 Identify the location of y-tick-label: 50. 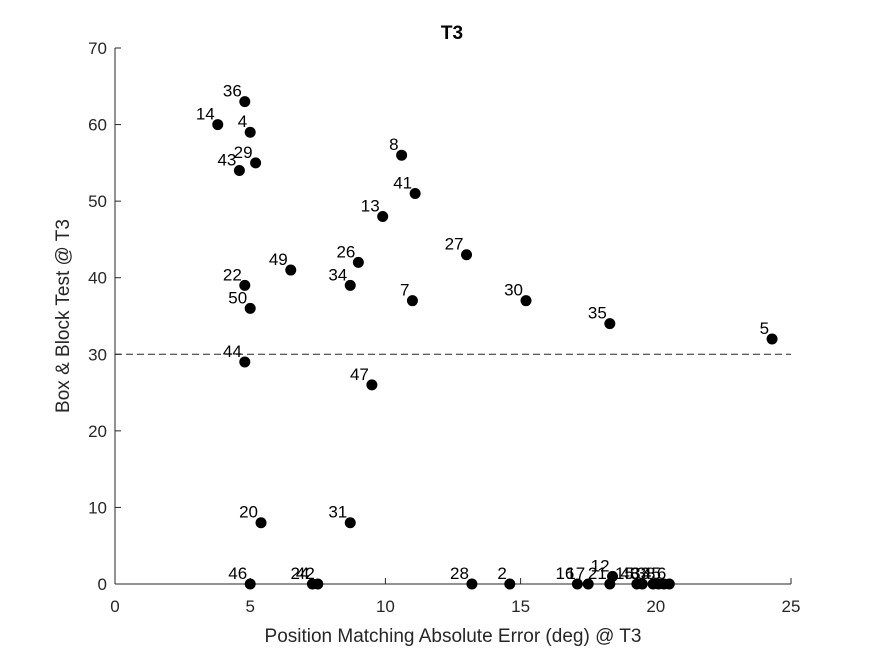
(97, 201).